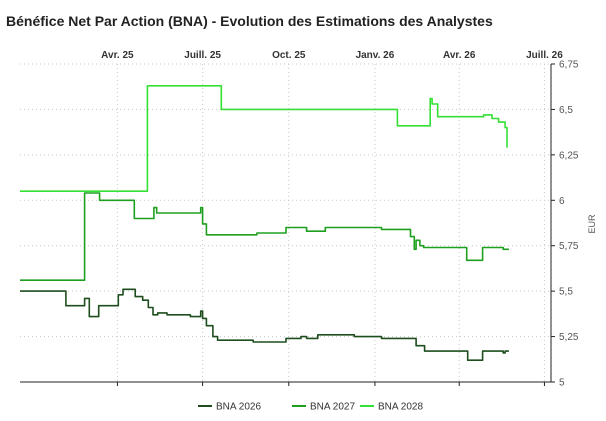  Describe the element at coordinates (264, 324) in the screenshot. I see `series-line-bna-2026` at that location.